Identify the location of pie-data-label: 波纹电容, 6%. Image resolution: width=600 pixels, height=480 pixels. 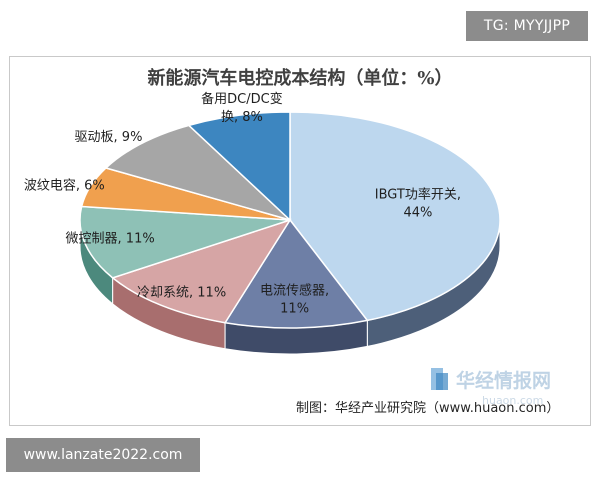
(64, 185).